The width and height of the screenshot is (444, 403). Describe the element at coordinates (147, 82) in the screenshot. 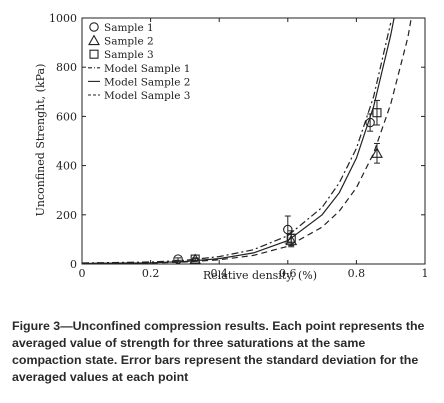

I see `legend-label: Model Sample 2` at that location.